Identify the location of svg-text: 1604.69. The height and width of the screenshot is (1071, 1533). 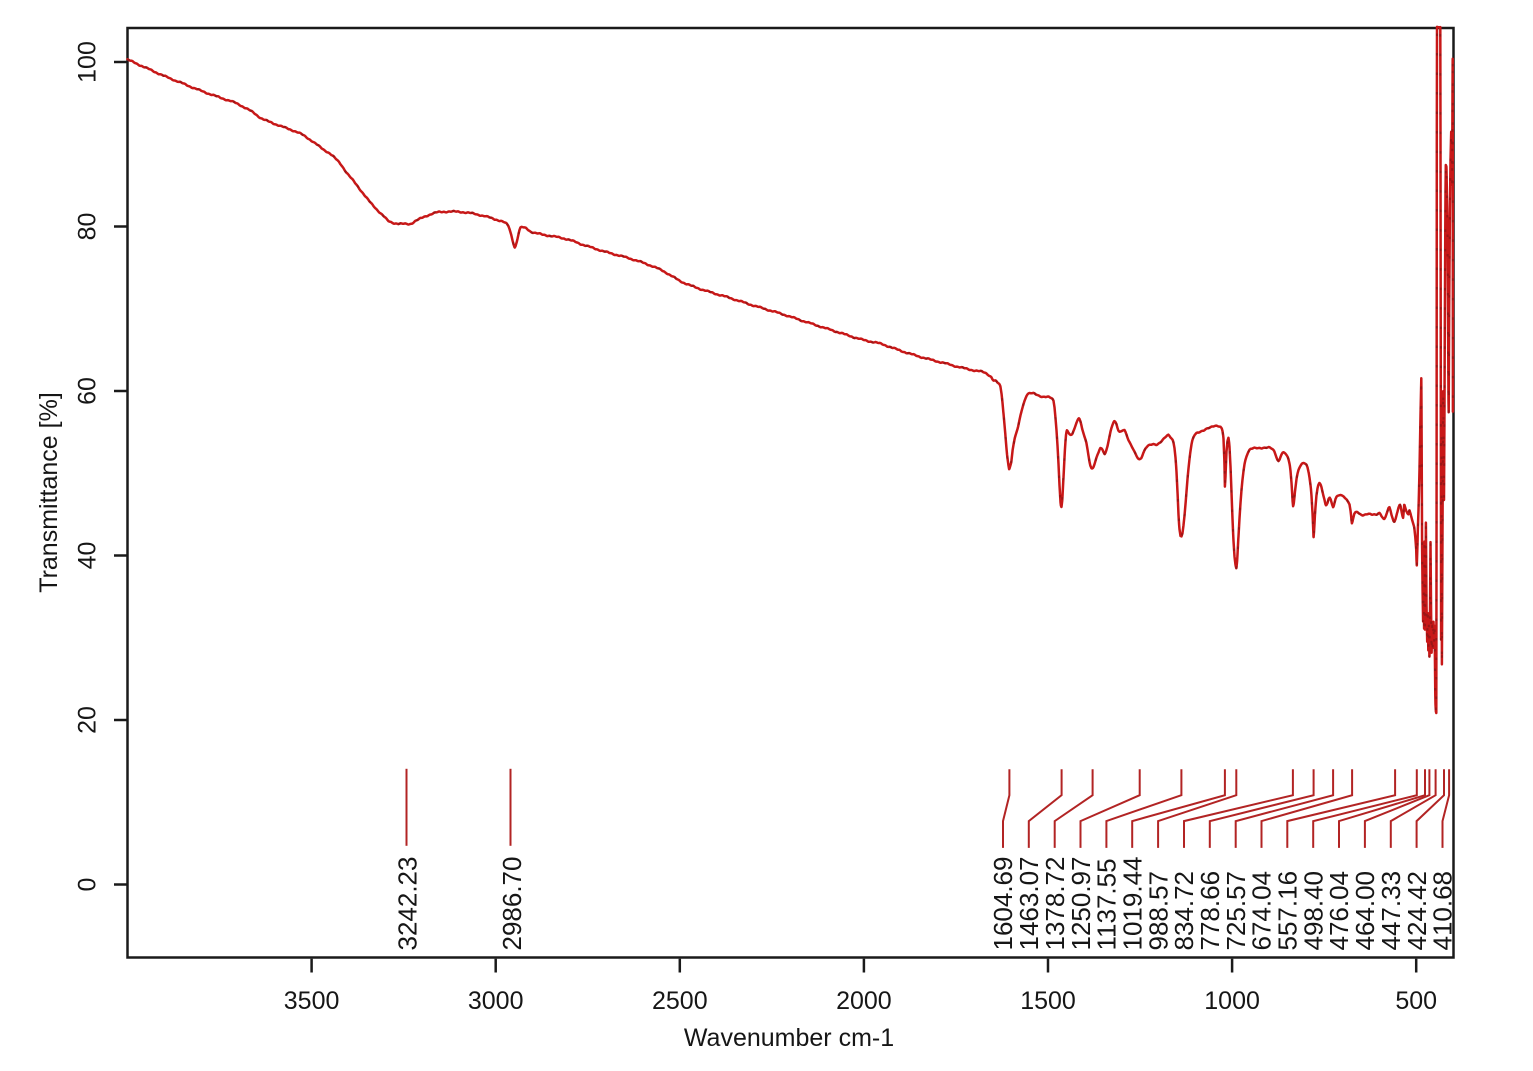
(1003, 904).